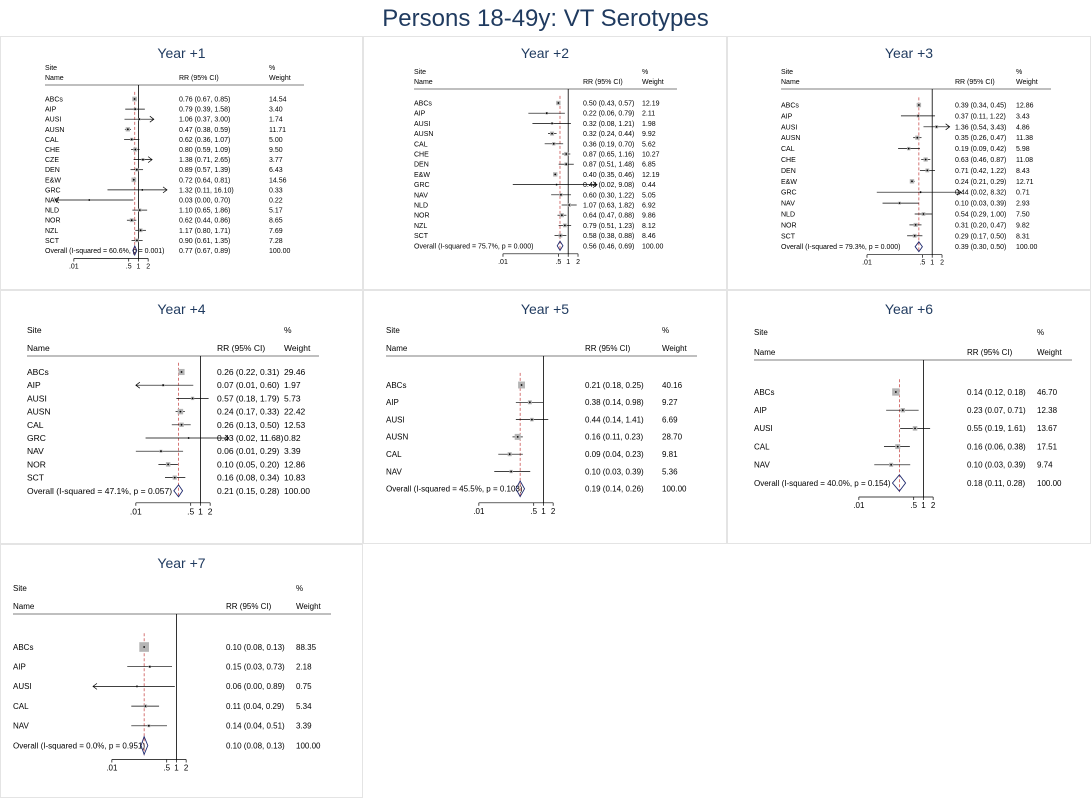 The image size is (1091, 800). What do you see at coordinates (295, 464) in the screenshot?
I see `weight-text: 12.86` at bounding box center [295, 464].